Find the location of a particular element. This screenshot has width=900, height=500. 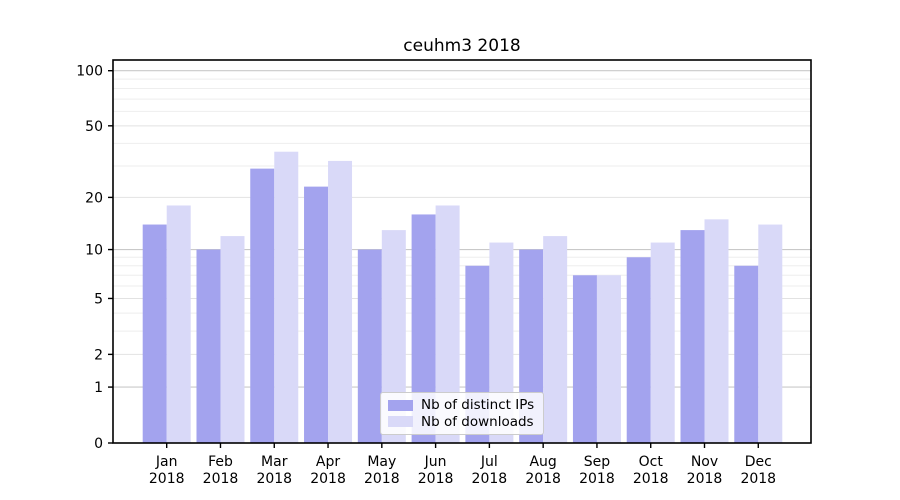

x-tick-label-month: Sep is located at coordinates (597, 462).